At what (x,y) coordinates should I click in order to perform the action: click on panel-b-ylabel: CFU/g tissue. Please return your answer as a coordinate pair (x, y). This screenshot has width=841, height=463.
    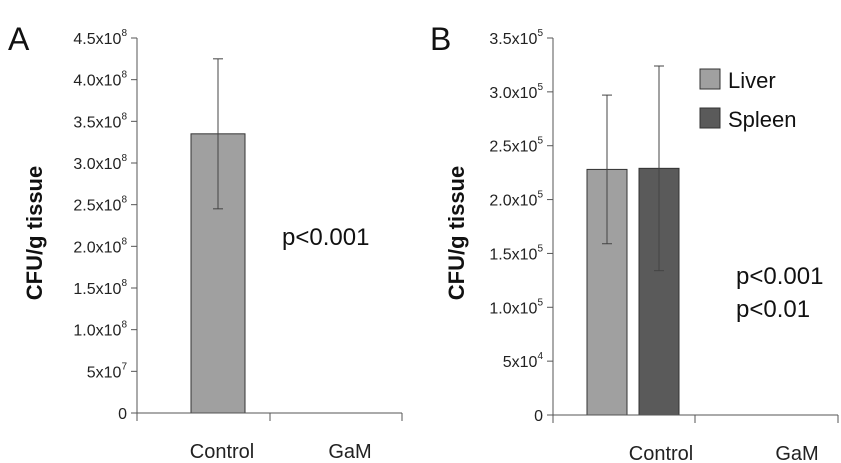
    Looking at the image, I should click on (456, 233).